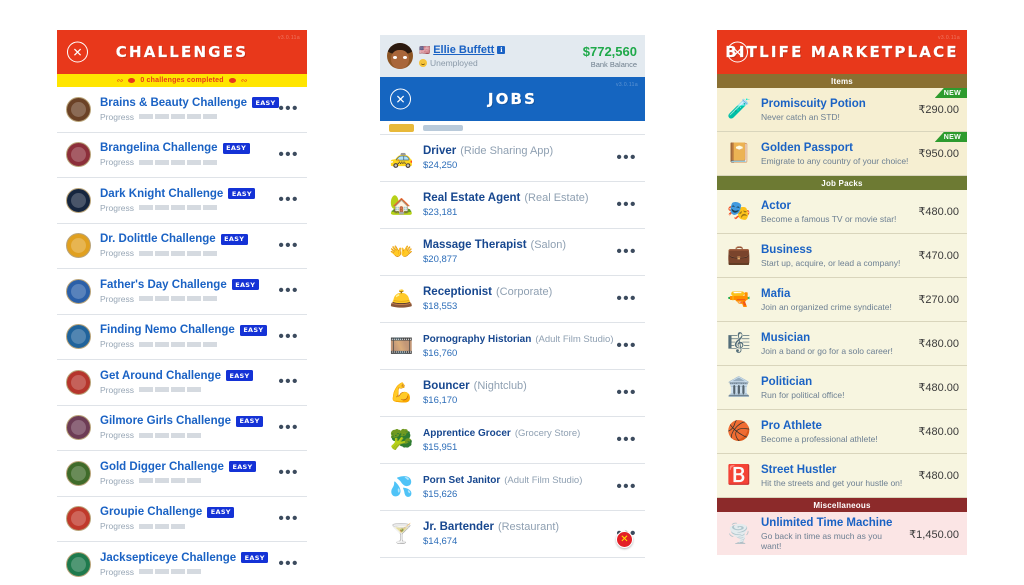  Describe the element at coordinates (512, 128) in the screenshot. I see `job-row-partial` at that location.